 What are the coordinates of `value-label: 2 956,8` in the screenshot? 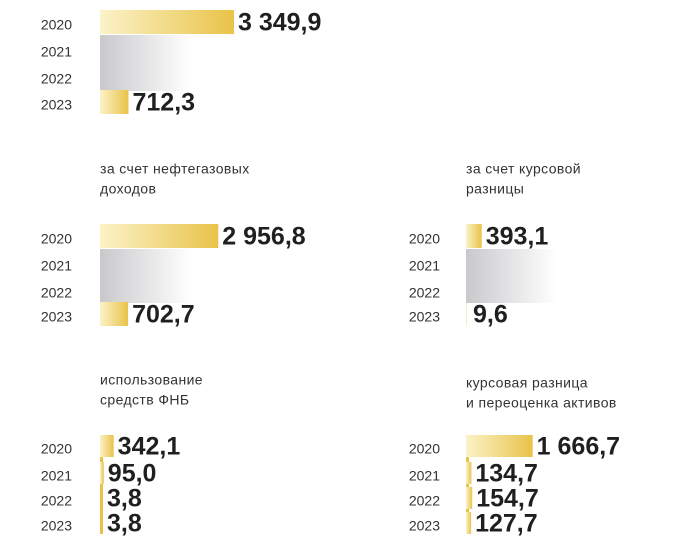 It's located at (264, 237).